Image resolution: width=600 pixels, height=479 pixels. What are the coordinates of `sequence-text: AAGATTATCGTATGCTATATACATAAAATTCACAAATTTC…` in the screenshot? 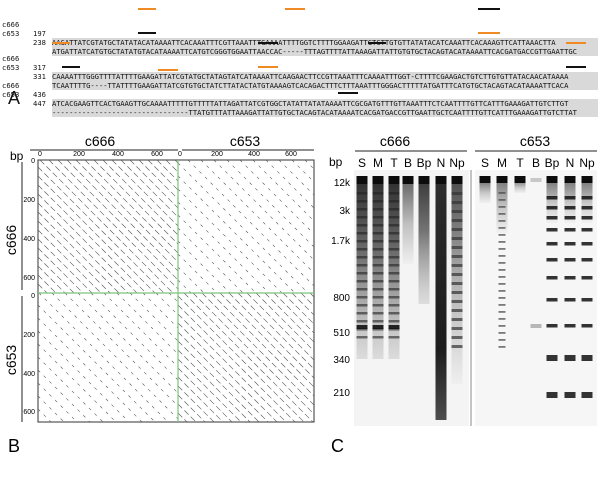 It's located at (325, 42).